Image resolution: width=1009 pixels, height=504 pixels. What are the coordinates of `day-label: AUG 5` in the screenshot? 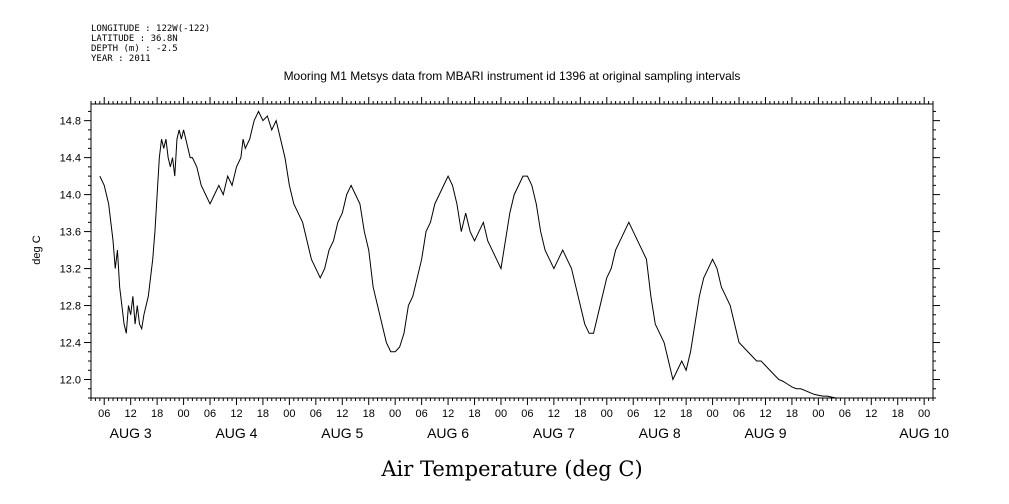 It's located at (342, 433).